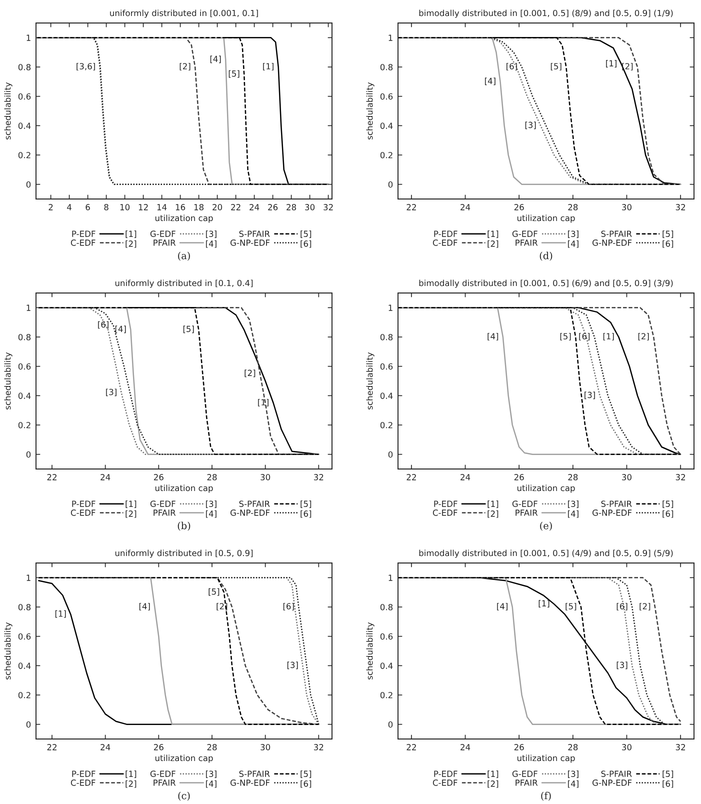 Image resolution: width=701 pixels, height=804 pixels. I want to click on x-tick-label: 6, so click(88, 207).